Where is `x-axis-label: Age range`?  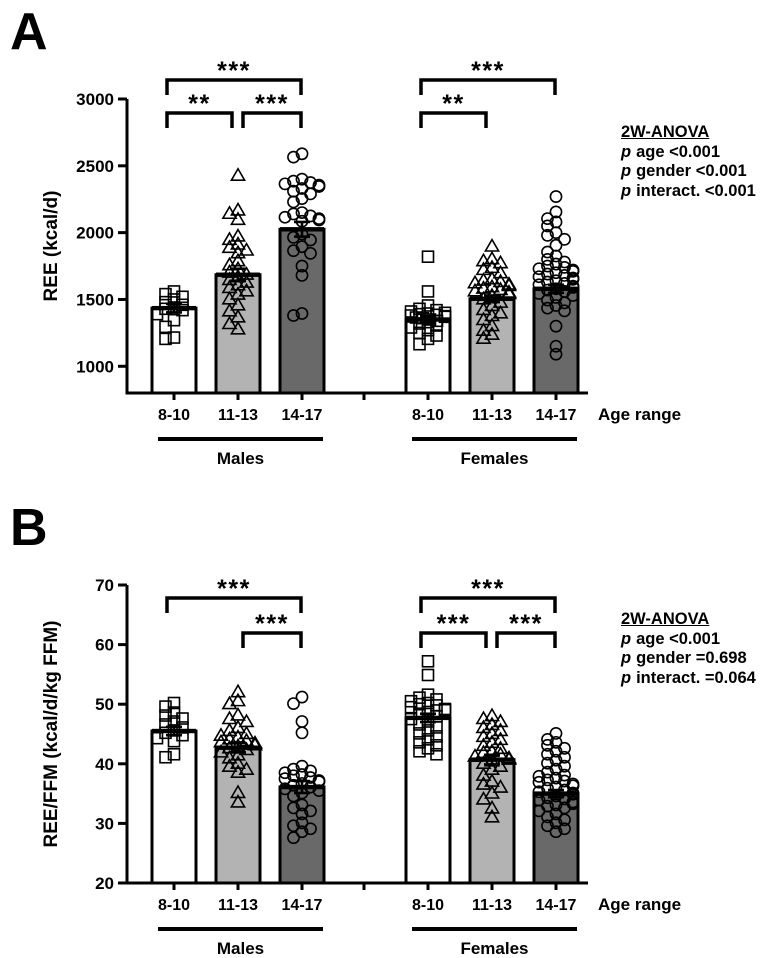 x-axis-label: Age range is located at coordinates (639, 904).